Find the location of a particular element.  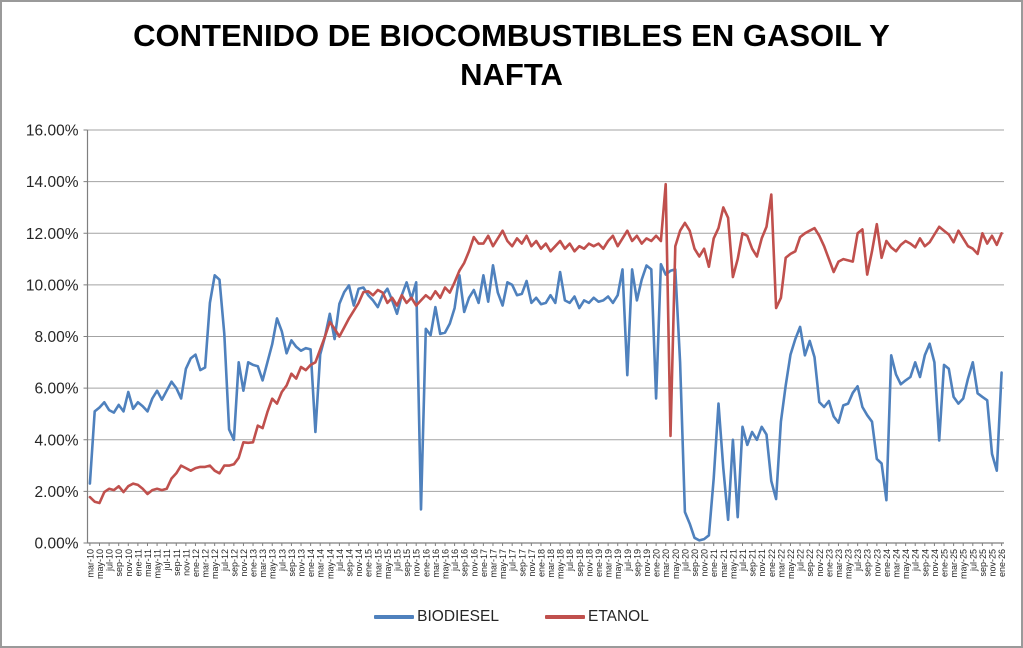

x-axis-label: may-25 is located at coordinates (964, 564).